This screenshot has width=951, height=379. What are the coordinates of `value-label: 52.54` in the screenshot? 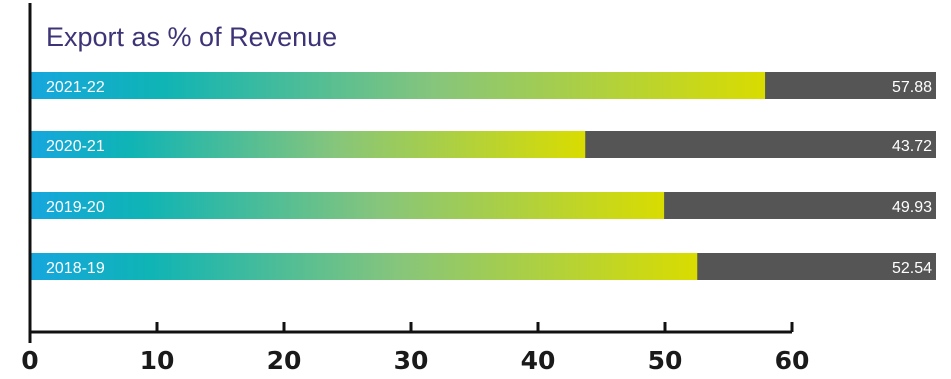 It's located at (912, 268).